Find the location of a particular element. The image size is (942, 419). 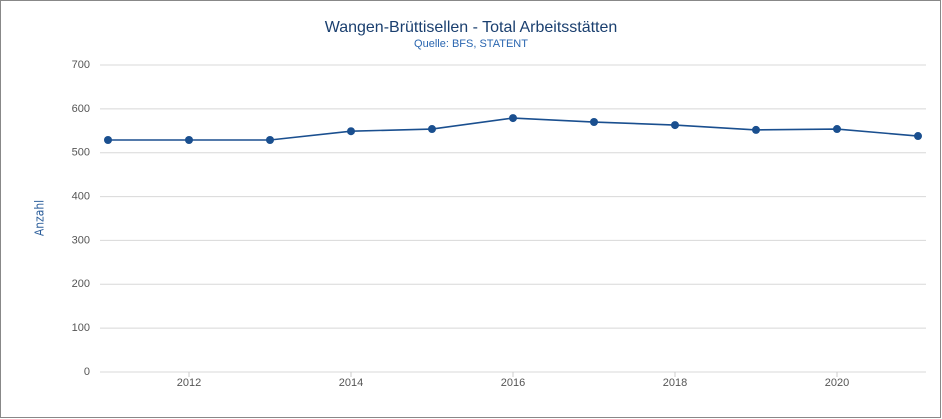

y-tick-label: 400 is located at coordinates (81, 196).